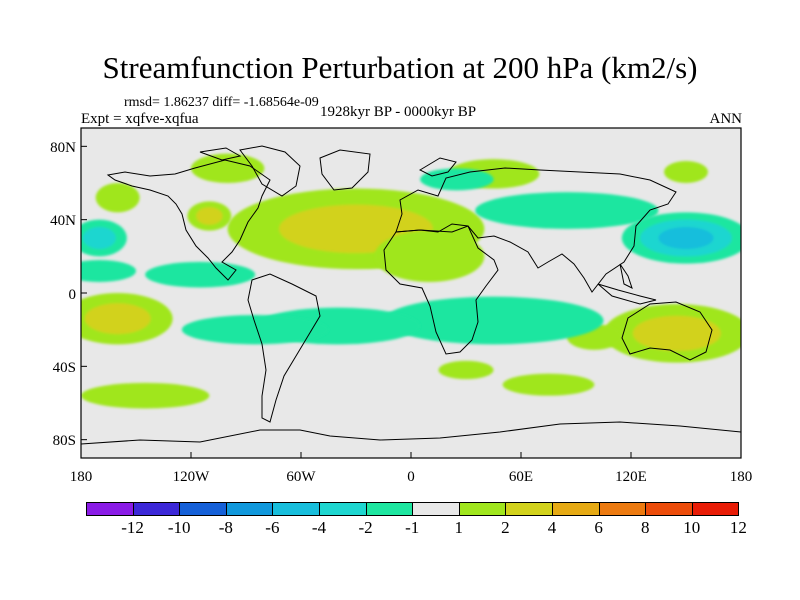  Describe the element at coordinates (319, 527) in the screenshot. I see `colorbar-label: -4` at that location.